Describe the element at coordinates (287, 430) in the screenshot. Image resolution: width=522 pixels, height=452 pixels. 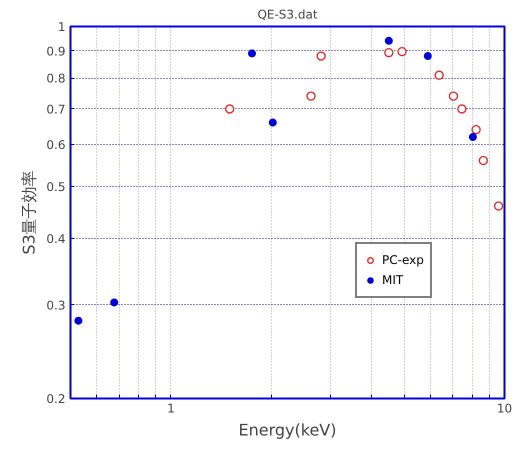
I see `x-axis-title: Energy(keV)` at that location.